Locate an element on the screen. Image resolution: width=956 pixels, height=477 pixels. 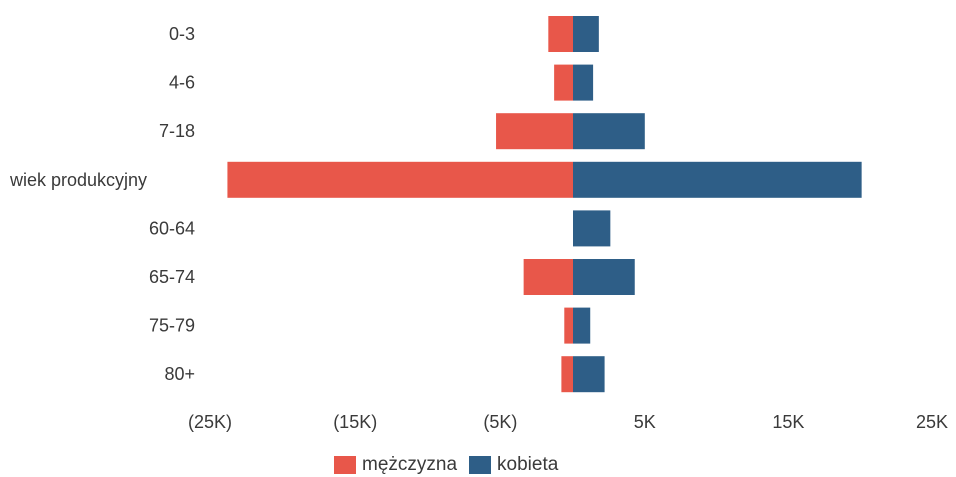
category-label: 60-64 is located at coordinates (172, 228).